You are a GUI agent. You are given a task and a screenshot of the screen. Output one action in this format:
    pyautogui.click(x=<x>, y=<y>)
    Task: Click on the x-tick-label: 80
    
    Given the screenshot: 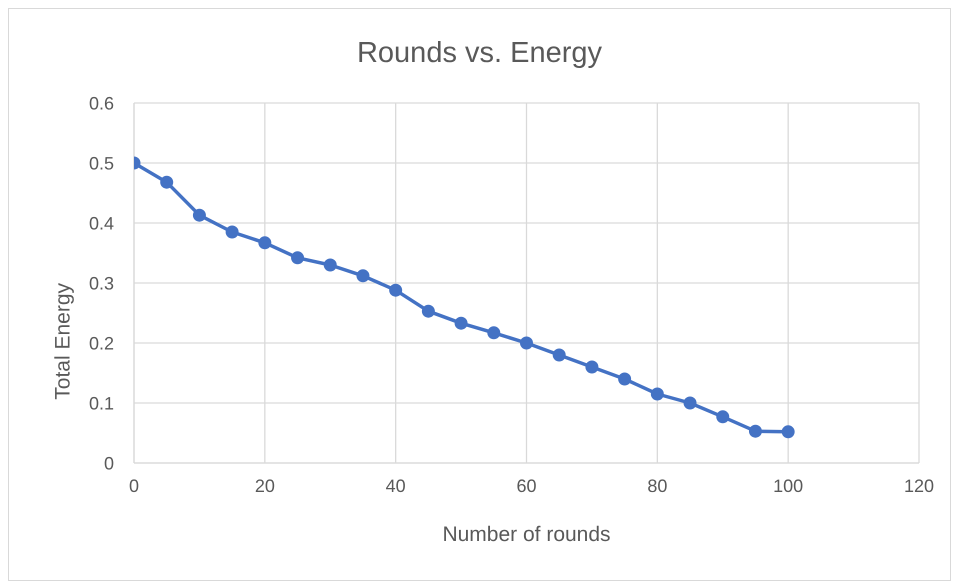 What is the action you would take?
    pyautogui.click(x=657, y=486)
    